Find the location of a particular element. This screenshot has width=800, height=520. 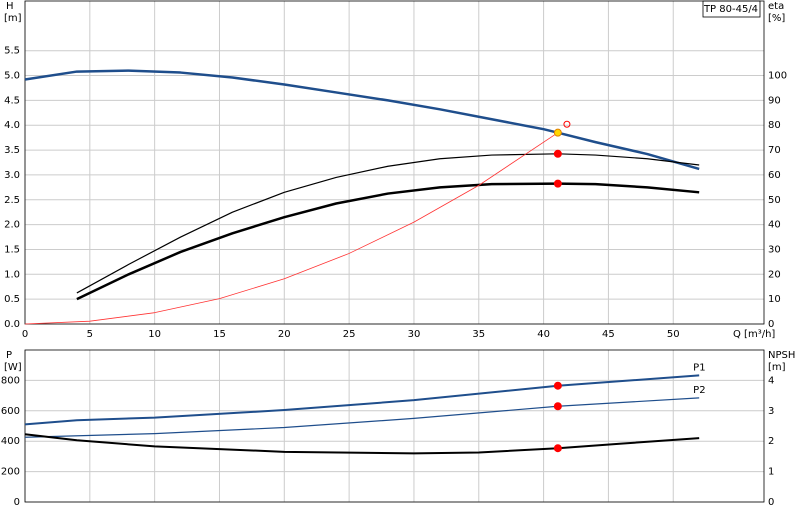

y-tick-label: 0.5 is located at coordinates (12, 299).